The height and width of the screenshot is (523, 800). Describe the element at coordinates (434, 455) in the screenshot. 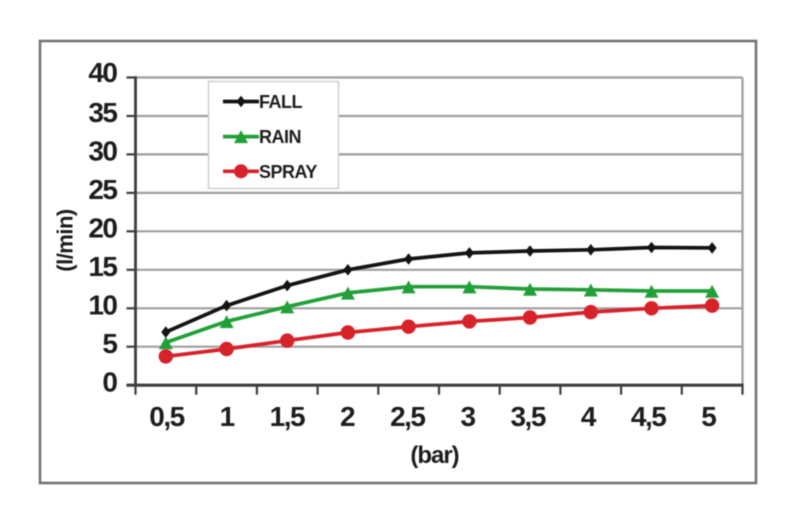

I see `svg-text: (bar)` at that location.